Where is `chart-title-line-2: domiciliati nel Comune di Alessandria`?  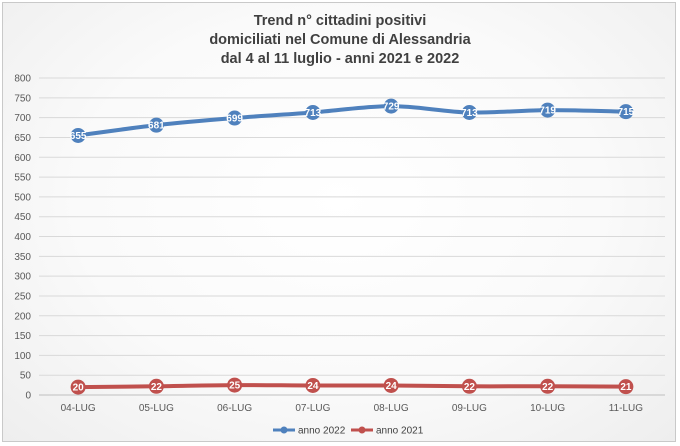
chart-title-line-2: domiciliati nel Comune di Alessandria is located at coordinates (340, 40).